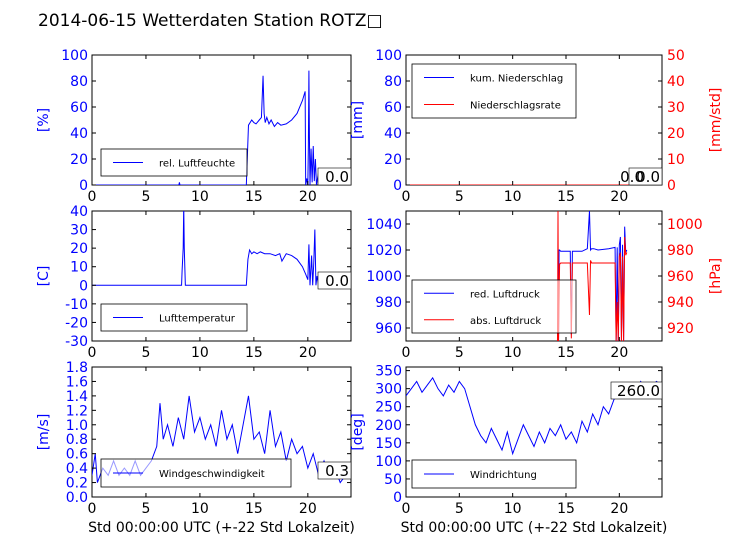 The width and height of the screenshot is (736, 552). What do you see at coordinates (676, 82) in the screenshot?
I see `y-tick-label-right: 40` at bounding box center [676, 82].